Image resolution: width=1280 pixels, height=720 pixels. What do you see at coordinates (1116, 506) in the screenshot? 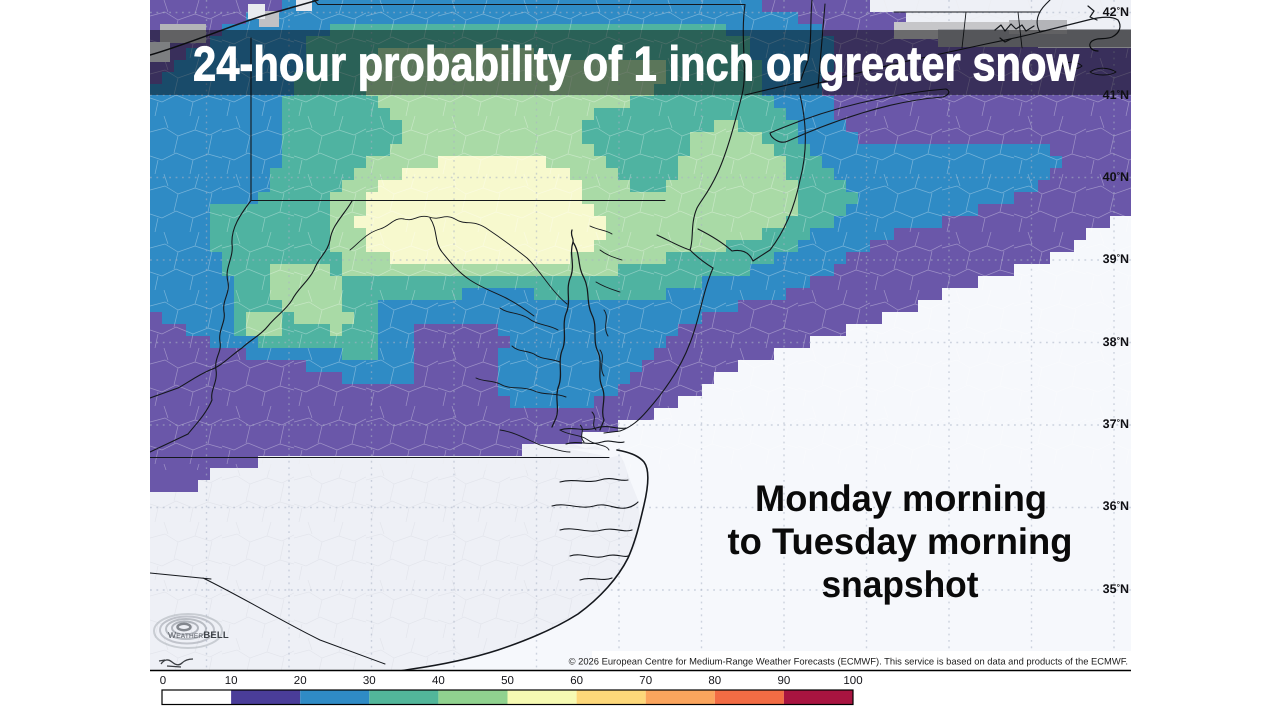
I see `svg-text: 36°N` at bounding box center [1116, 506].